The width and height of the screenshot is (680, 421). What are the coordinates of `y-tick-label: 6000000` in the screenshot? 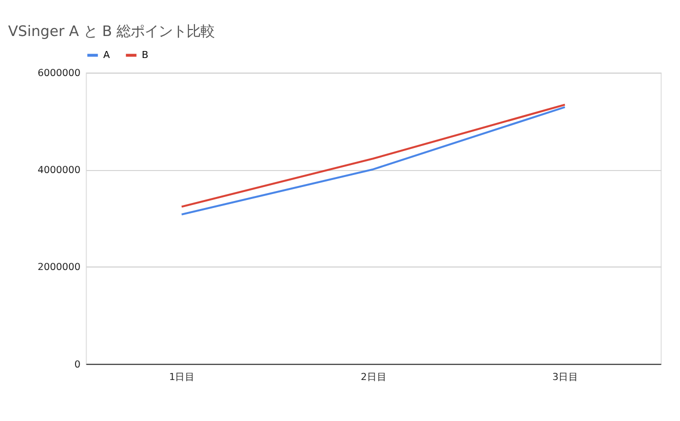 It's located at (59, 74).